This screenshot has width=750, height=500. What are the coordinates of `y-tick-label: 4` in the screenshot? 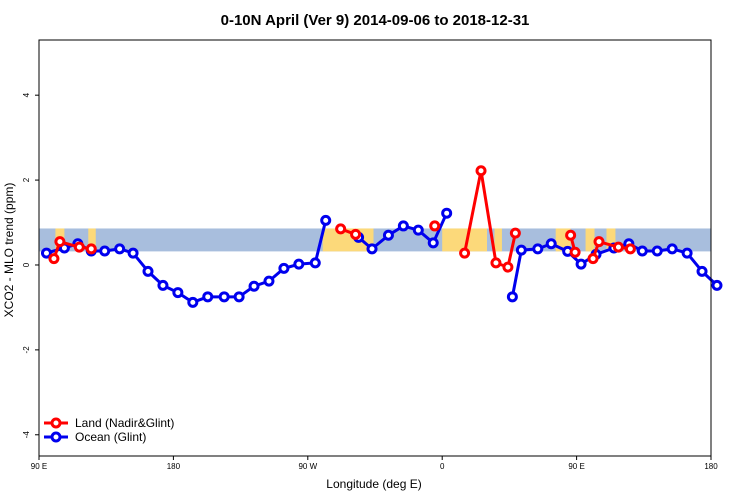 It's located at (26, 94).